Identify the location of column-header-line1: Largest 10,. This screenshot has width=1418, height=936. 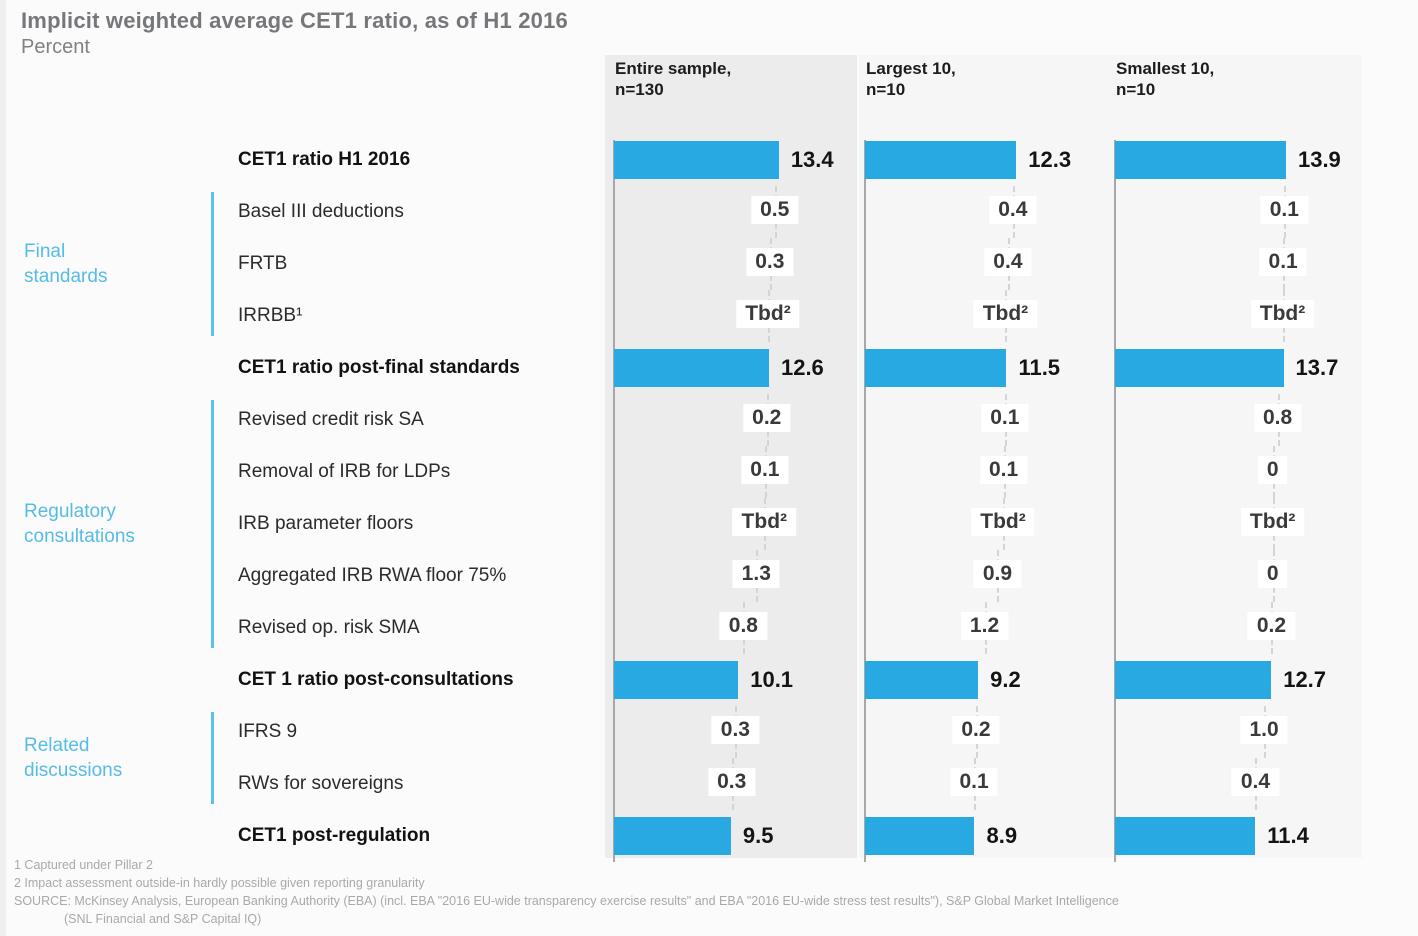
(911, 68).